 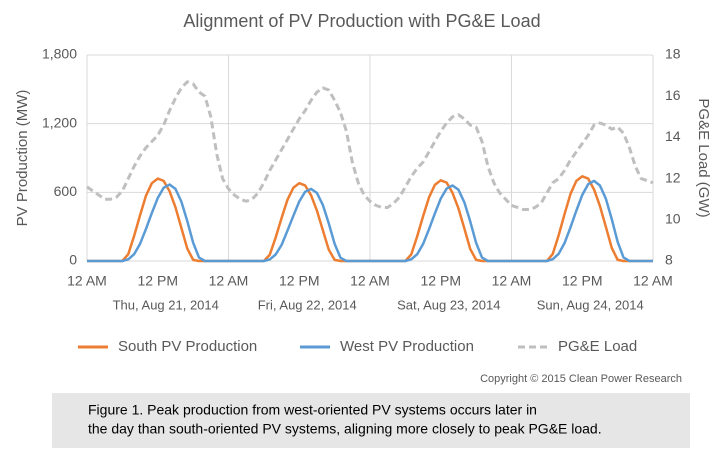 I want to click on y2-tick-label: 8, so click(x=669, y=260).